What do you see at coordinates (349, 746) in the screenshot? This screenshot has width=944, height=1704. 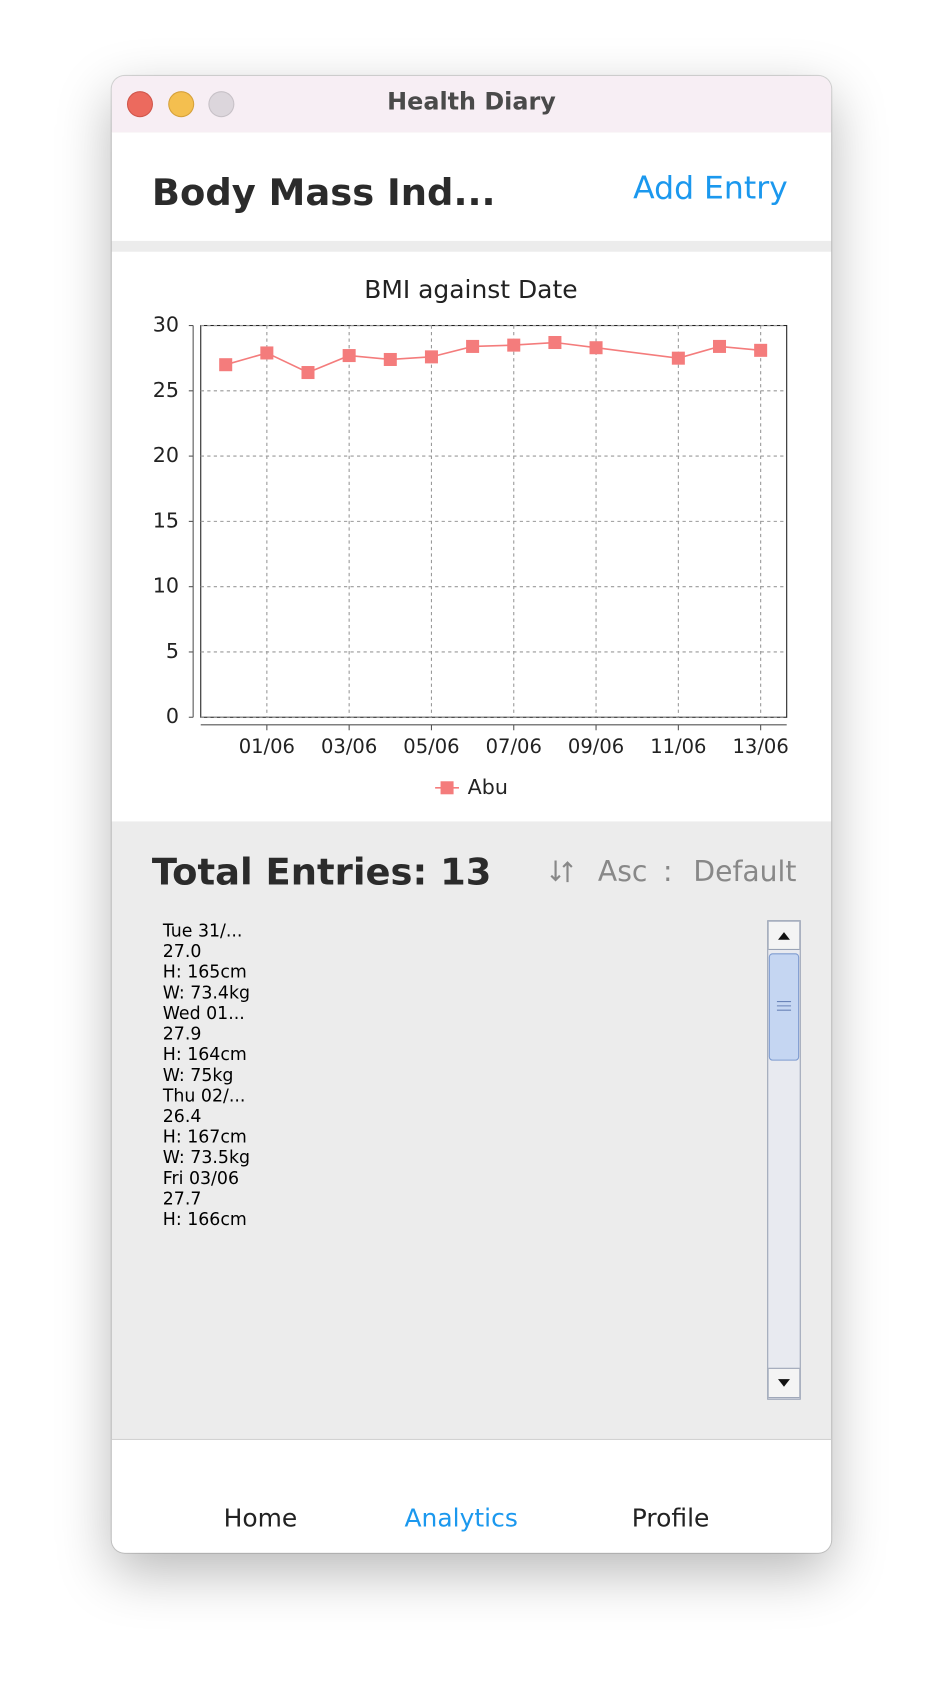 I see `x-tick-label: 03/06` at bounding box center [349, 746].